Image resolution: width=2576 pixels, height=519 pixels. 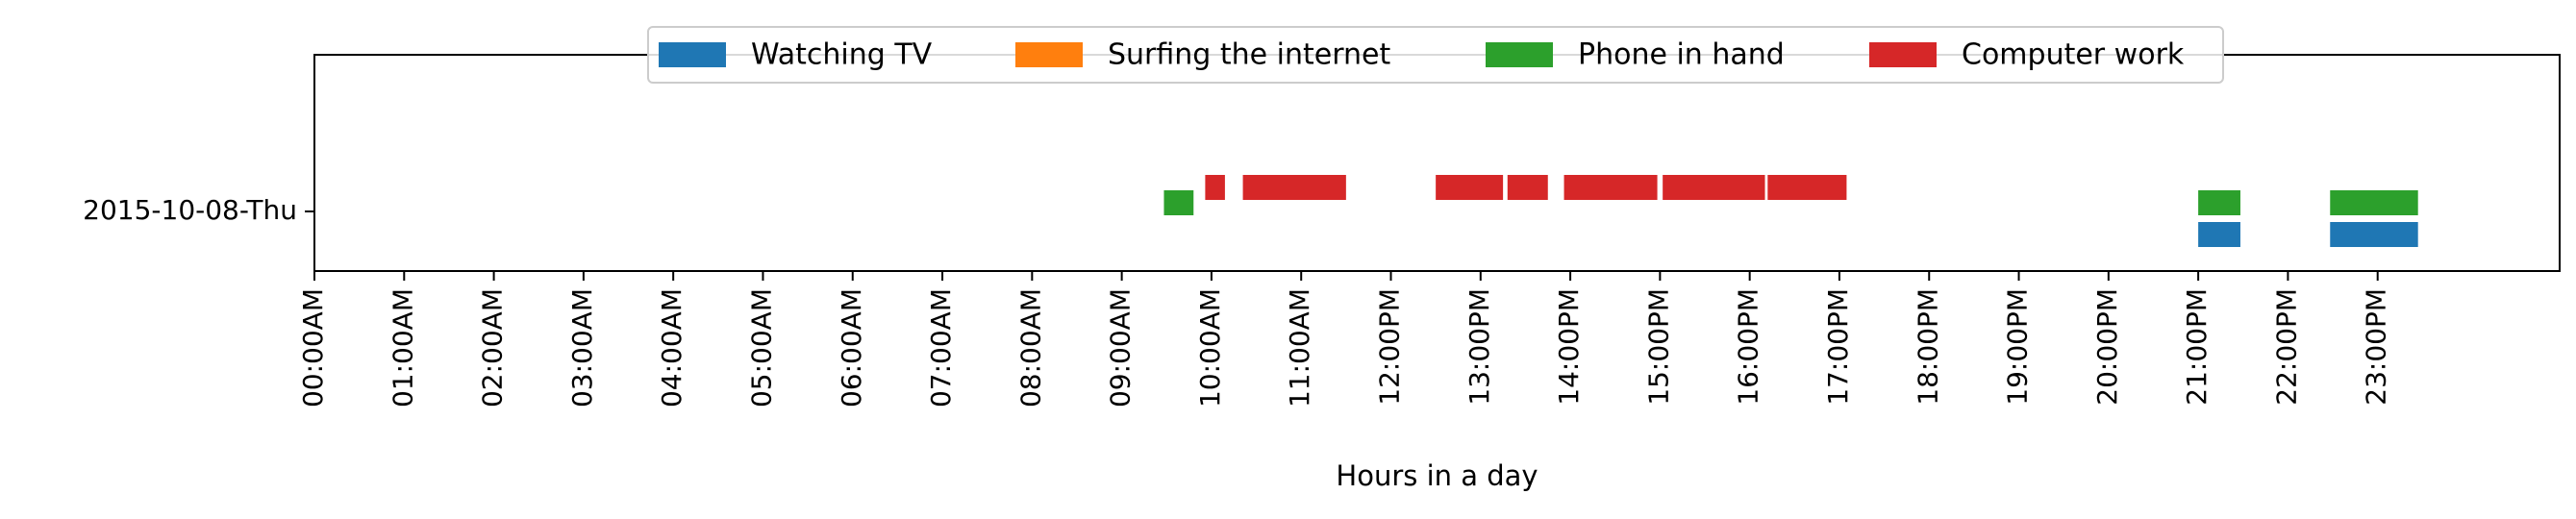 What do you see at coordinates (1519, 54) in the screenshot?
I see `legend-swatch-phone-in-hand` at bounding box center [1519, 54].